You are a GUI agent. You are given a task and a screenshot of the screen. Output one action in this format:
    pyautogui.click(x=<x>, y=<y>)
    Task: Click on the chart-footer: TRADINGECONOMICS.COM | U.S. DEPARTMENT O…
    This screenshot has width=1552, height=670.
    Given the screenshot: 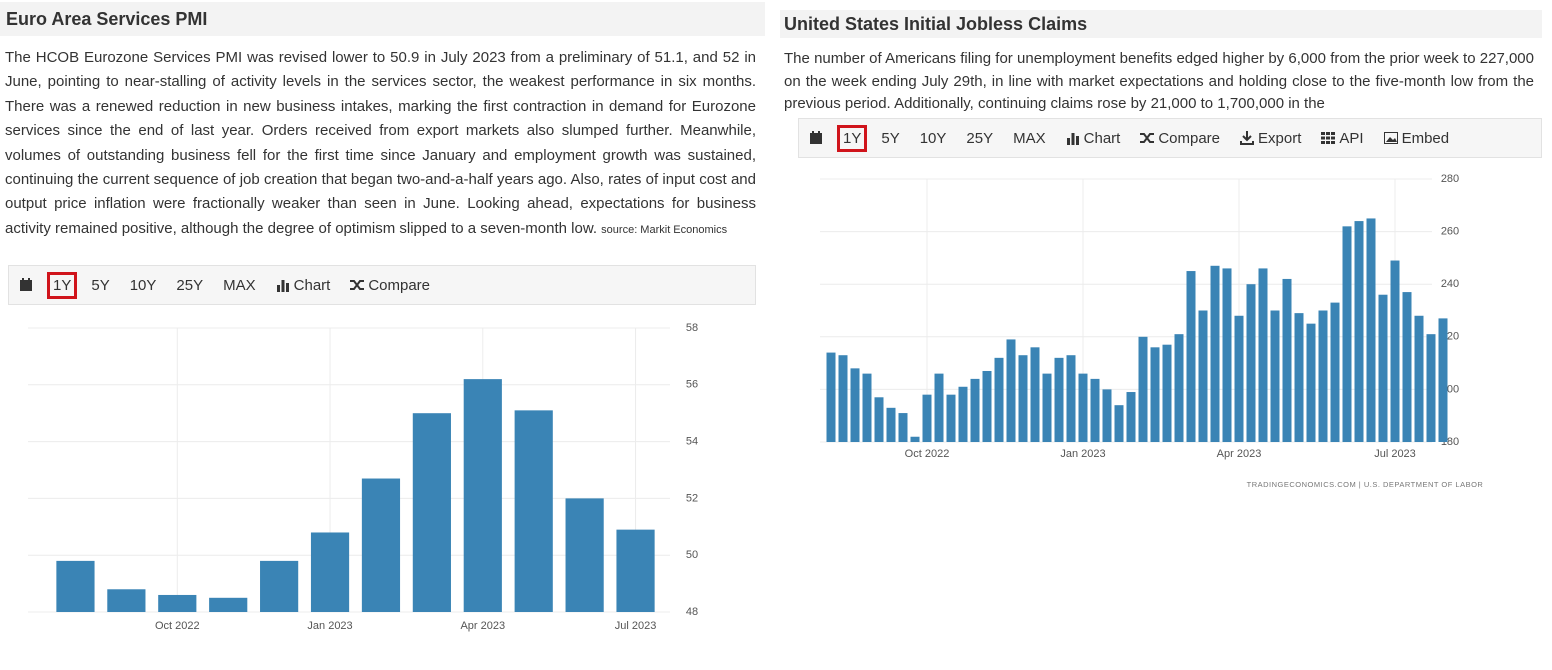 What is the action you would take?
    pyautogui.click(x=1365, y=484)
    